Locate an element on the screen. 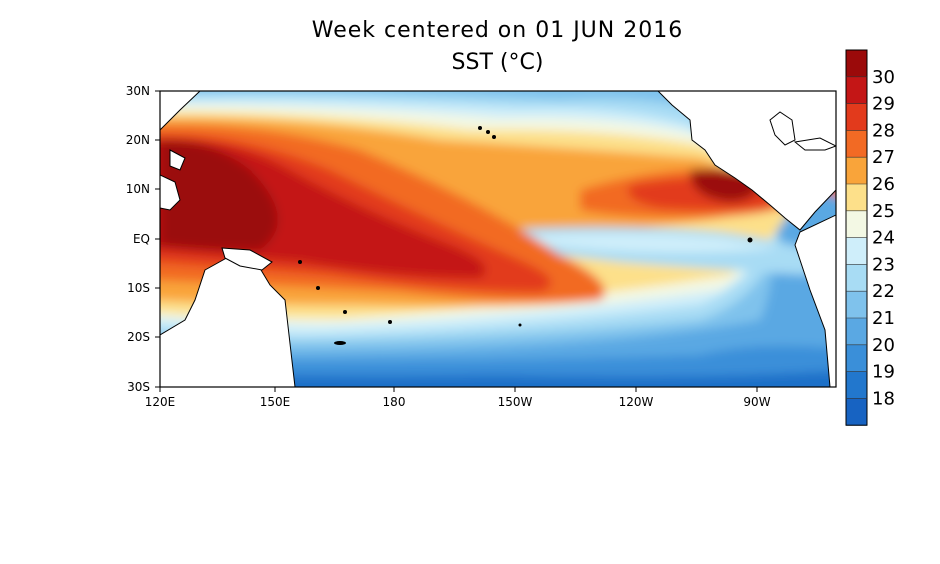 The width and height of the screenshot is (940, 564). colorbar-label: 19 is located at coordinates (883, 372).